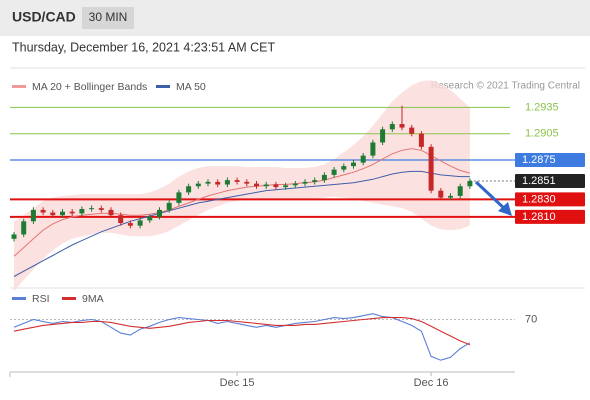 This screenshot has height=400, width=590. What do you see at coordinates (505, 86) in the screenshot?
I see `credit: Research © 2021 Trading Central` at bounding box center [505, 86].